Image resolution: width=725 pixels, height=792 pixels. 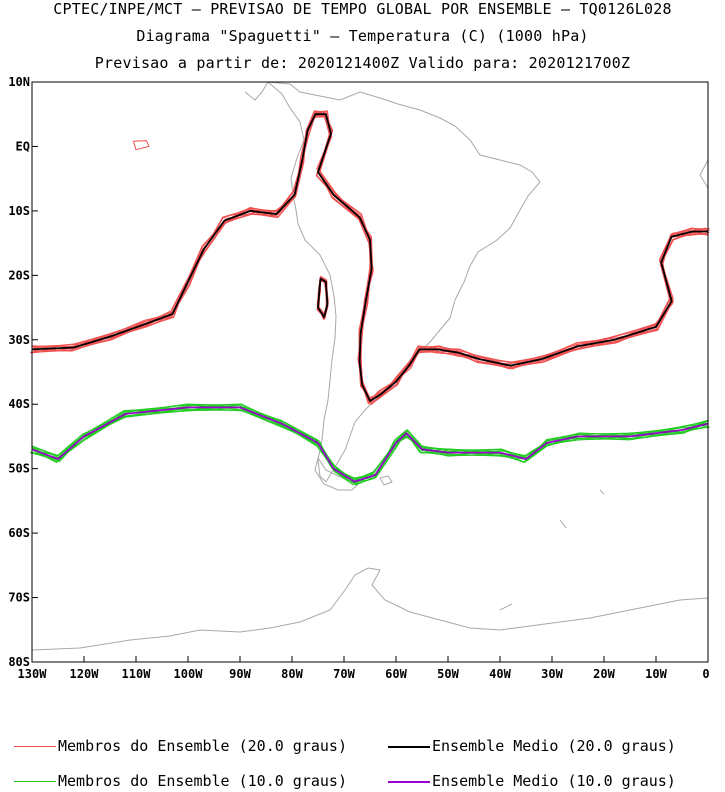 What do you see at coordinates (396, 674) in the screenshot?
I see `lon-label: 60W` at bounding box center [396, 674].